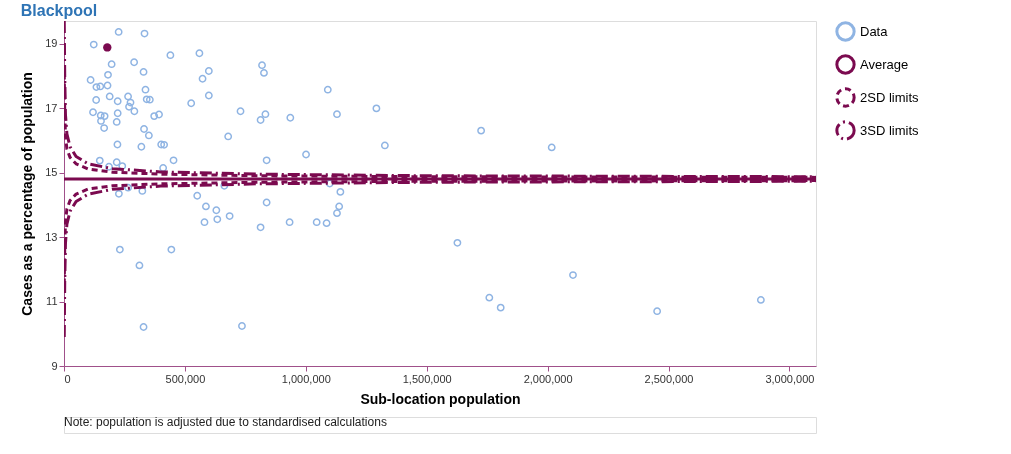  What do you see at coordinates (52, 301) in the screenshot?
I see `y-tick-label: 11` at bounding box center [52, 301].